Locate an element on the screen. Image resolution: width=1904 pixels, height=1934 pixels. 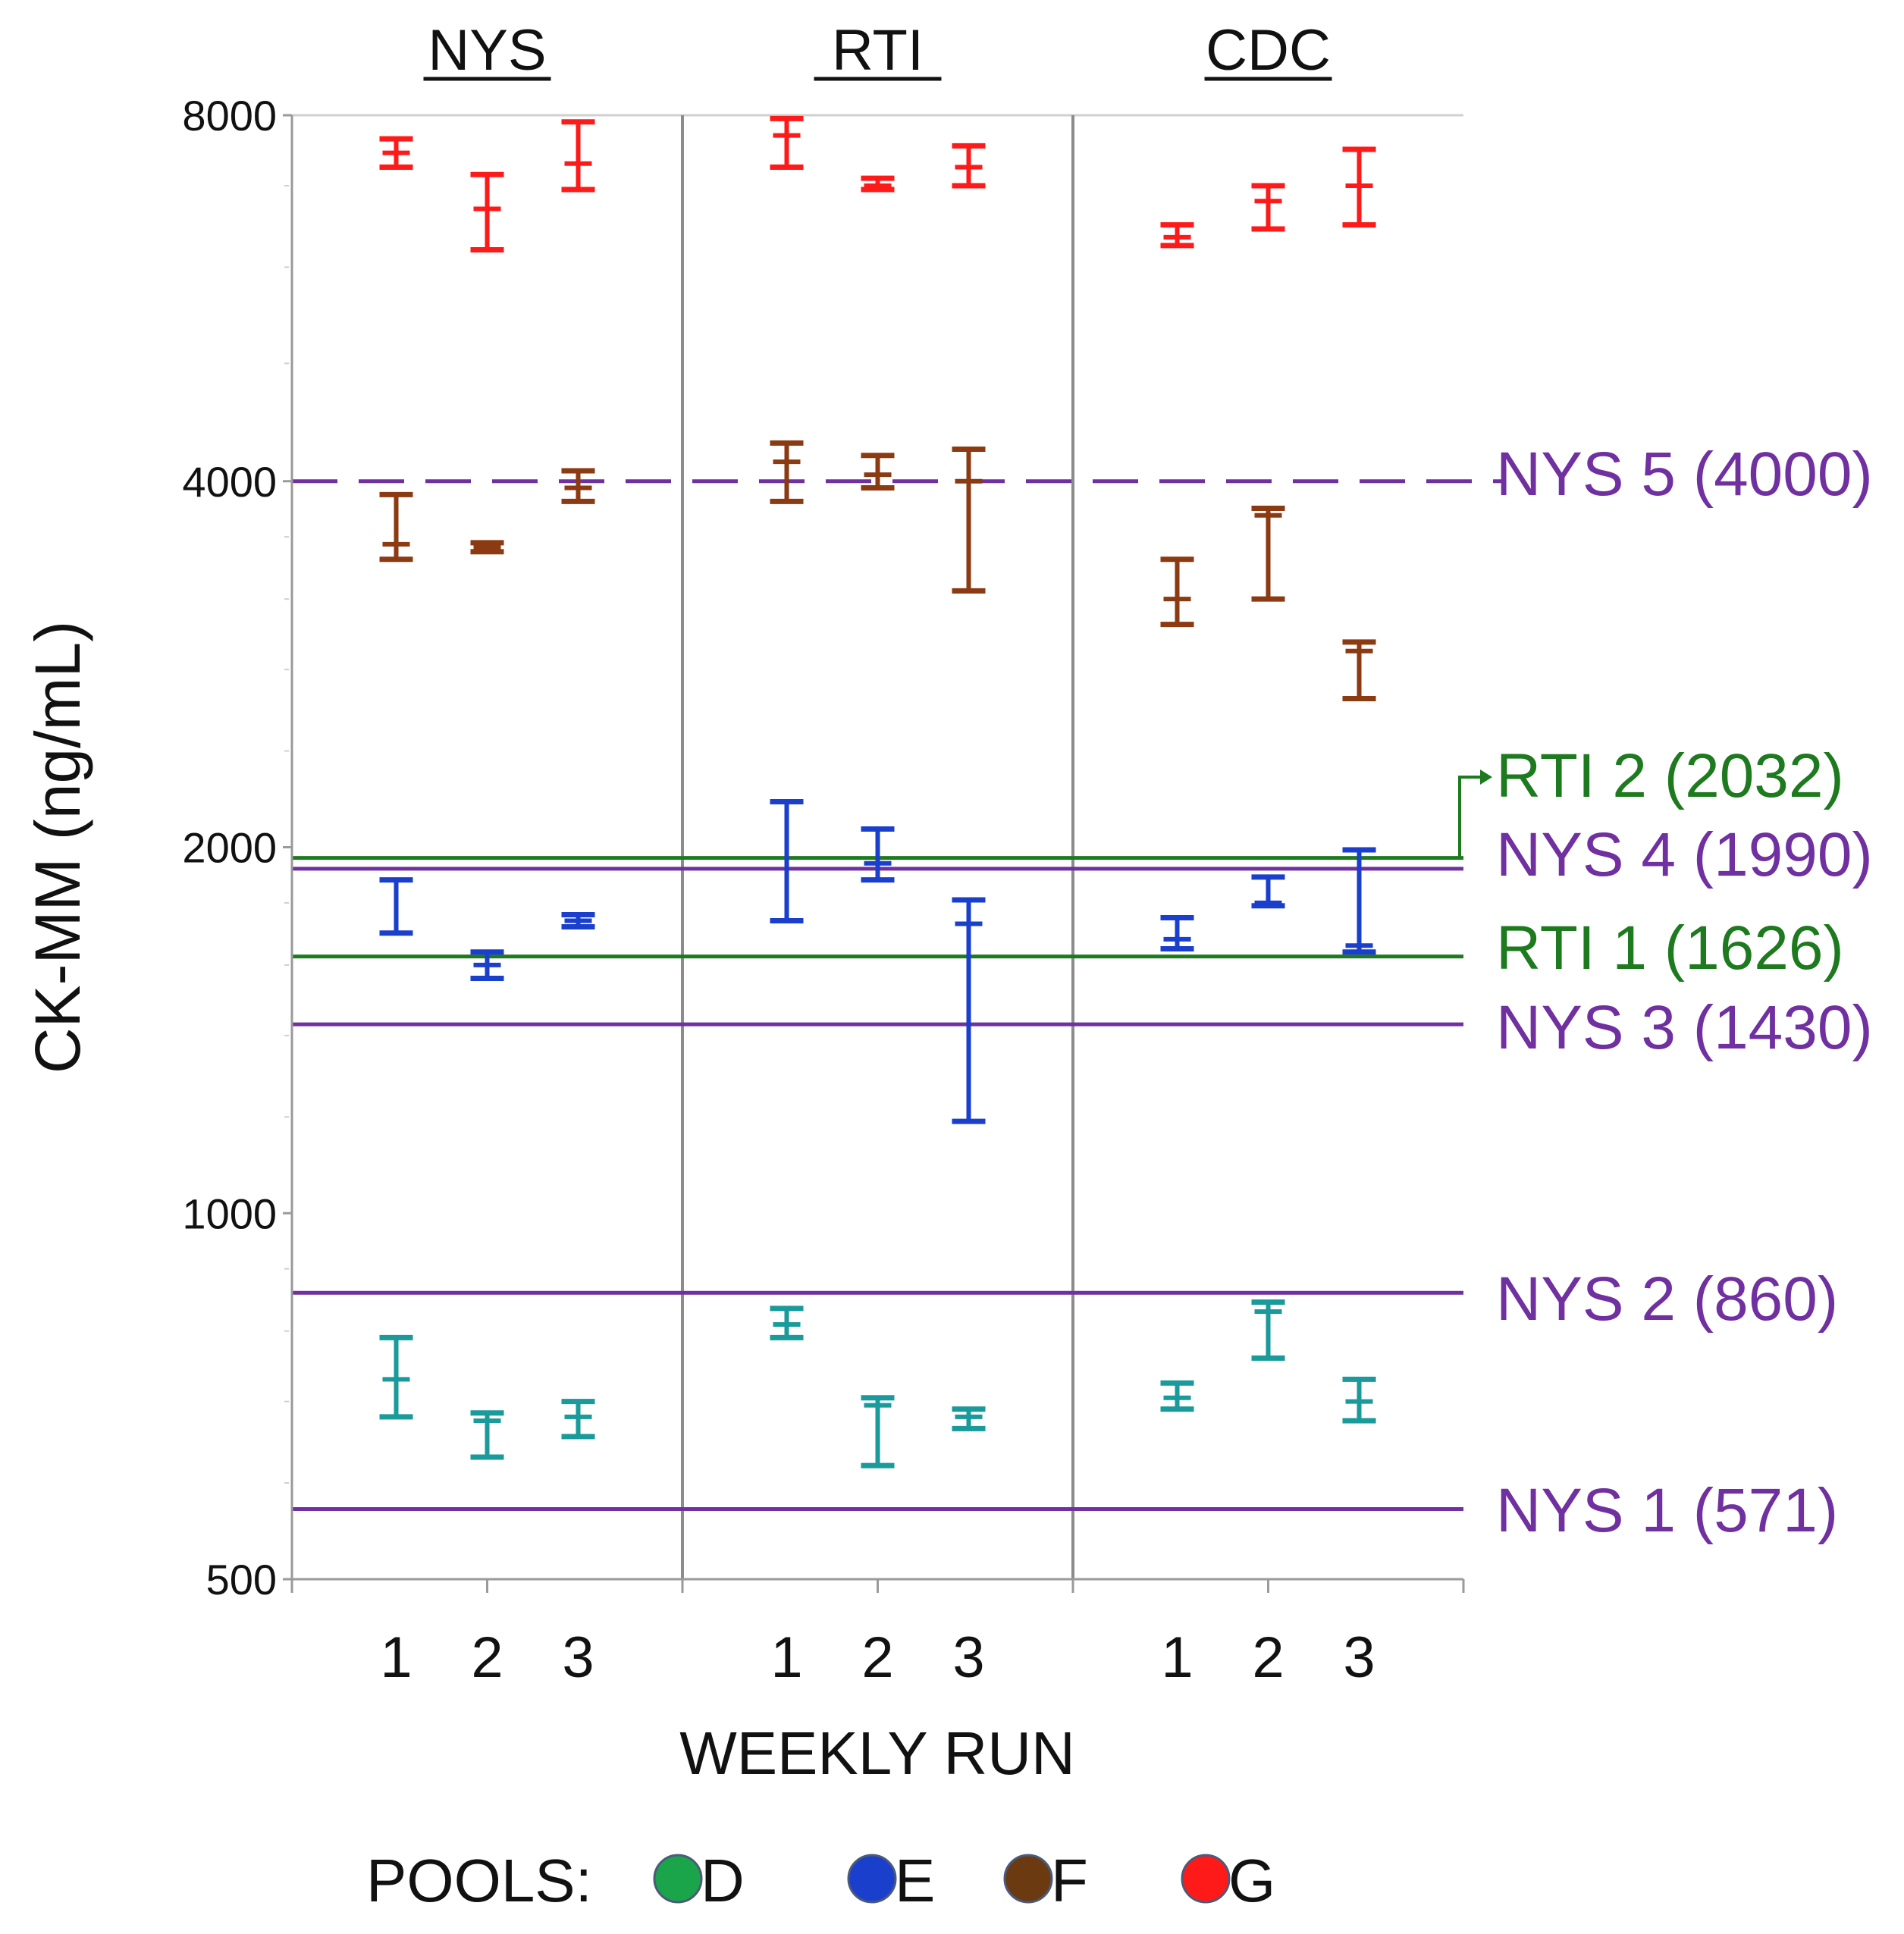
group-label: CDC is located at coordinates (1268, 50).